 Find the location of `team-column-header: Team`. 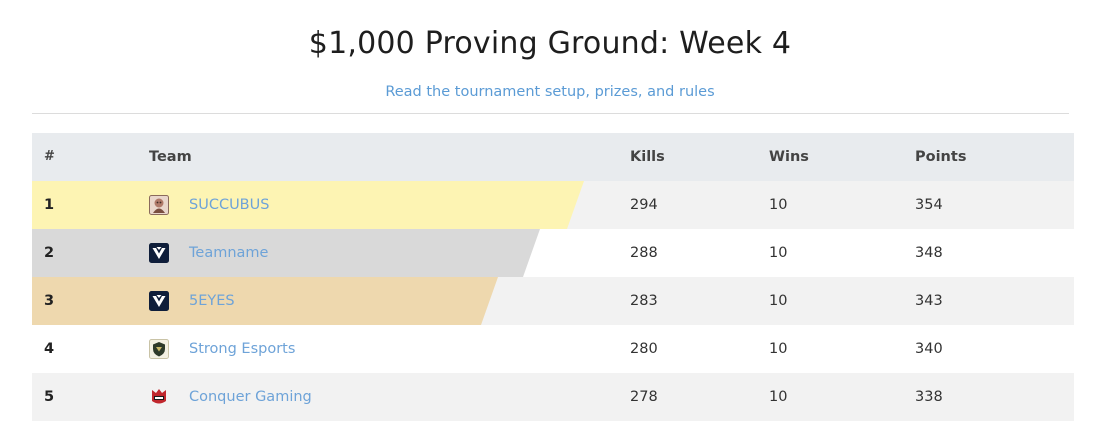

team-column-header: Team is located at coordinates (170, 157).